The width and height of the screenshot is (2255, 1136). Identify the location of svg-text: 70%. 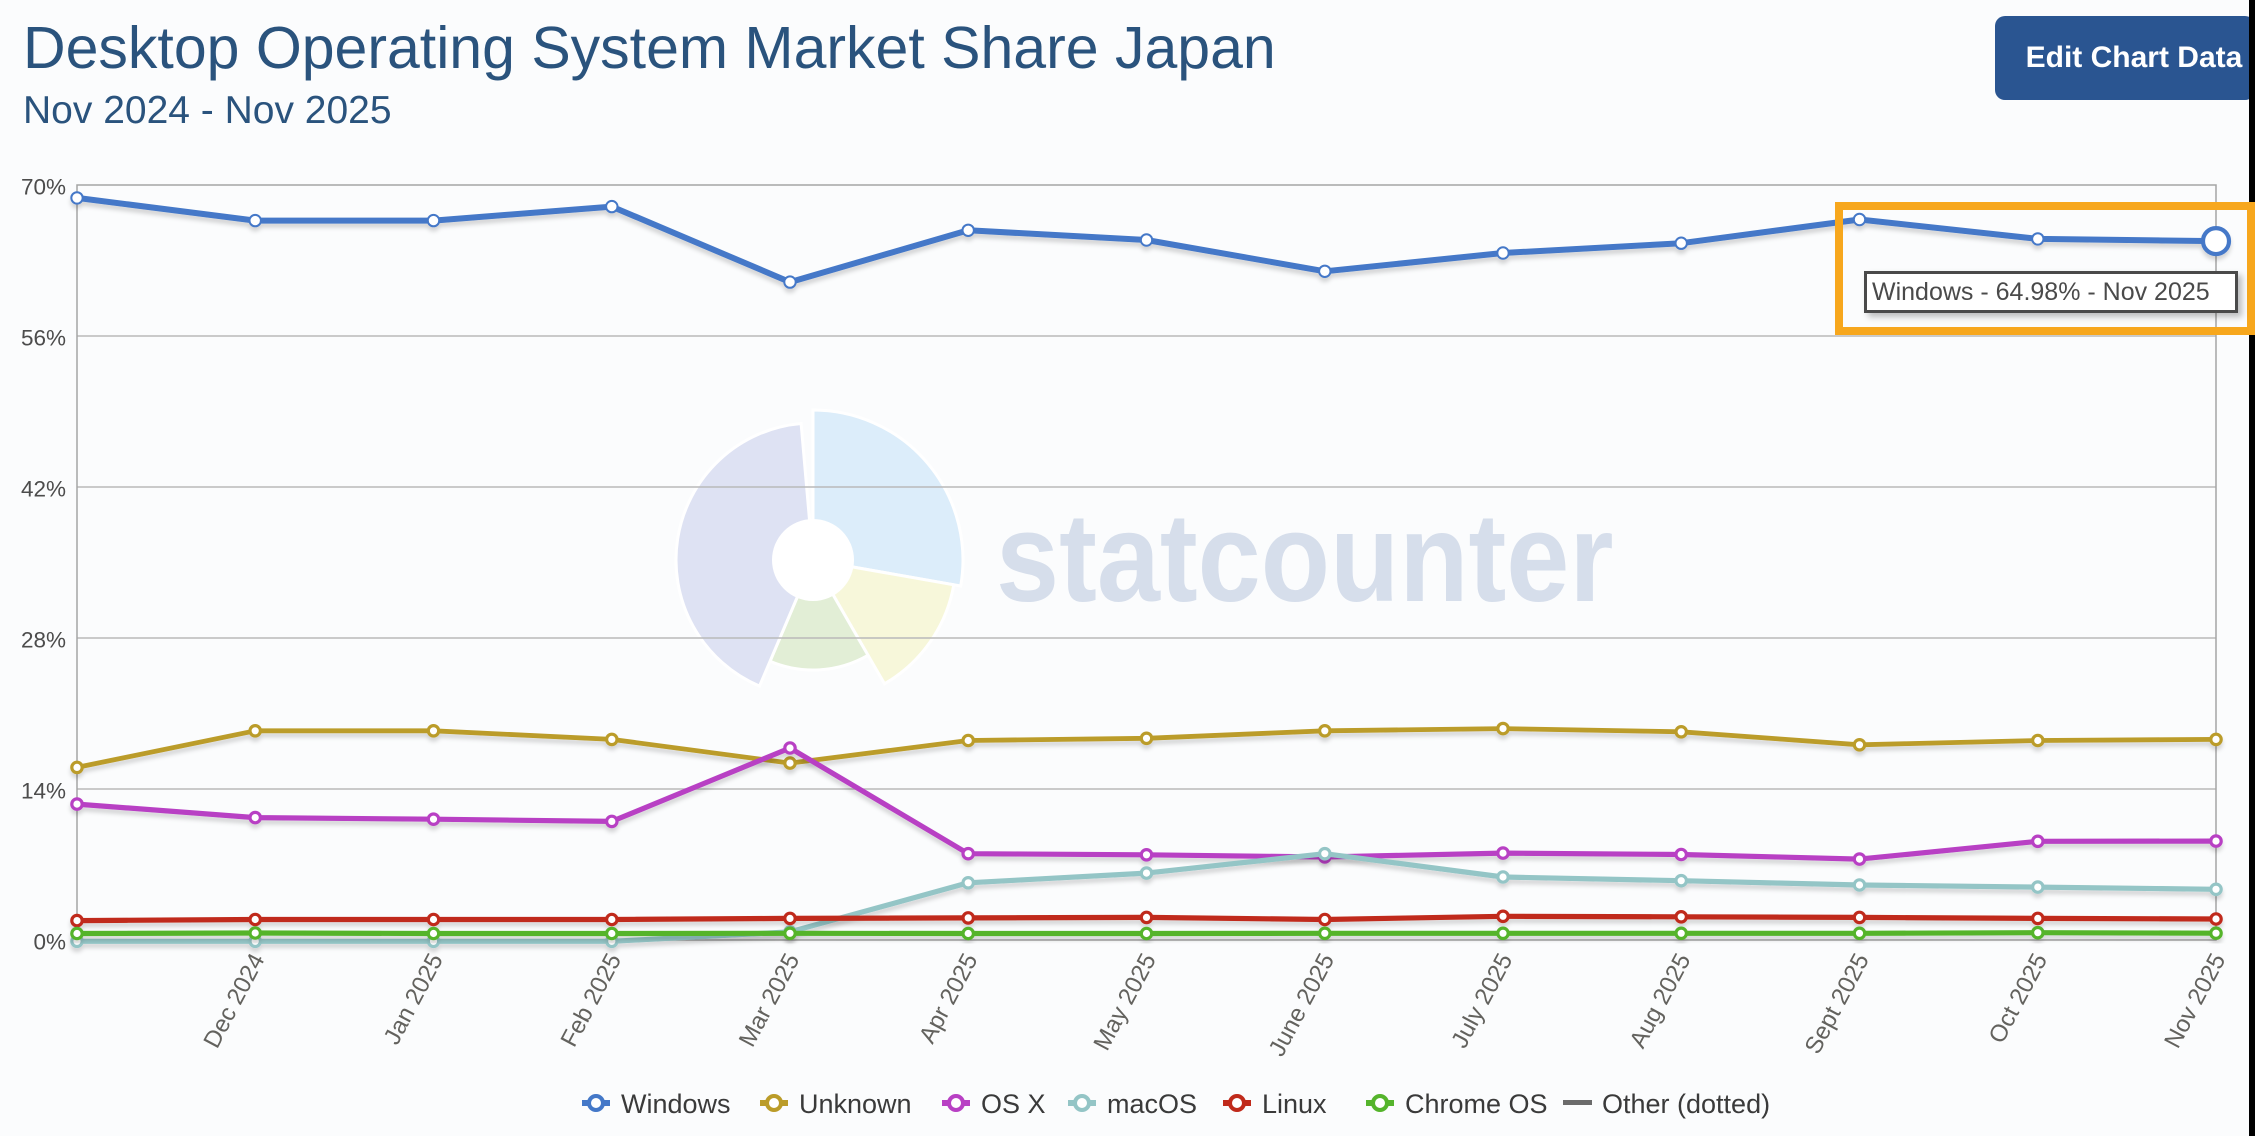
(43, 187).